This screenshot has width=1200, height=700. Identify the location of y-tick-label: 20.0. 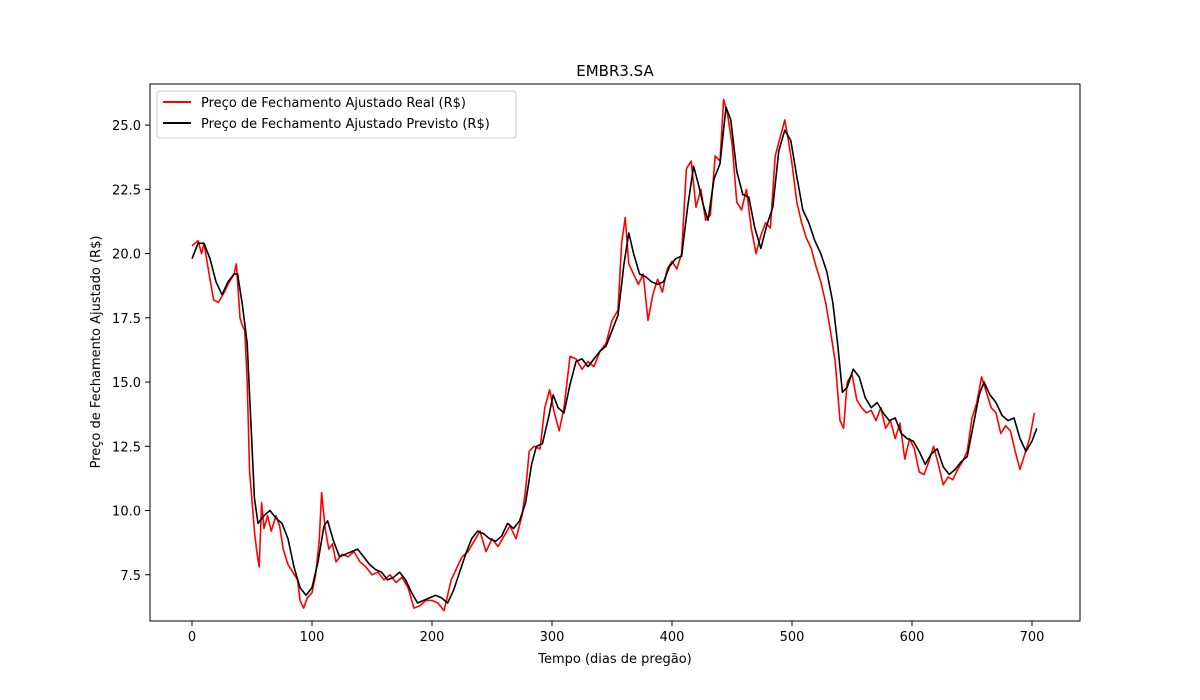
(126, 255).